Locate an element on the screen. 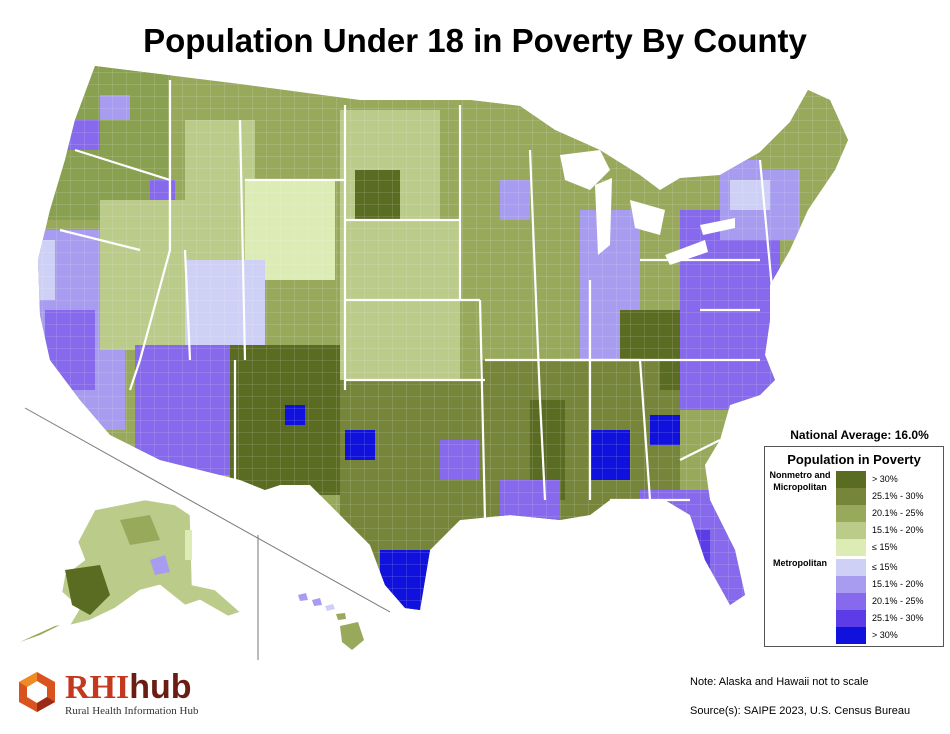  legend-group-nonmetro: Nonmetro and Micropolitan is located at coordinates (800, 481).